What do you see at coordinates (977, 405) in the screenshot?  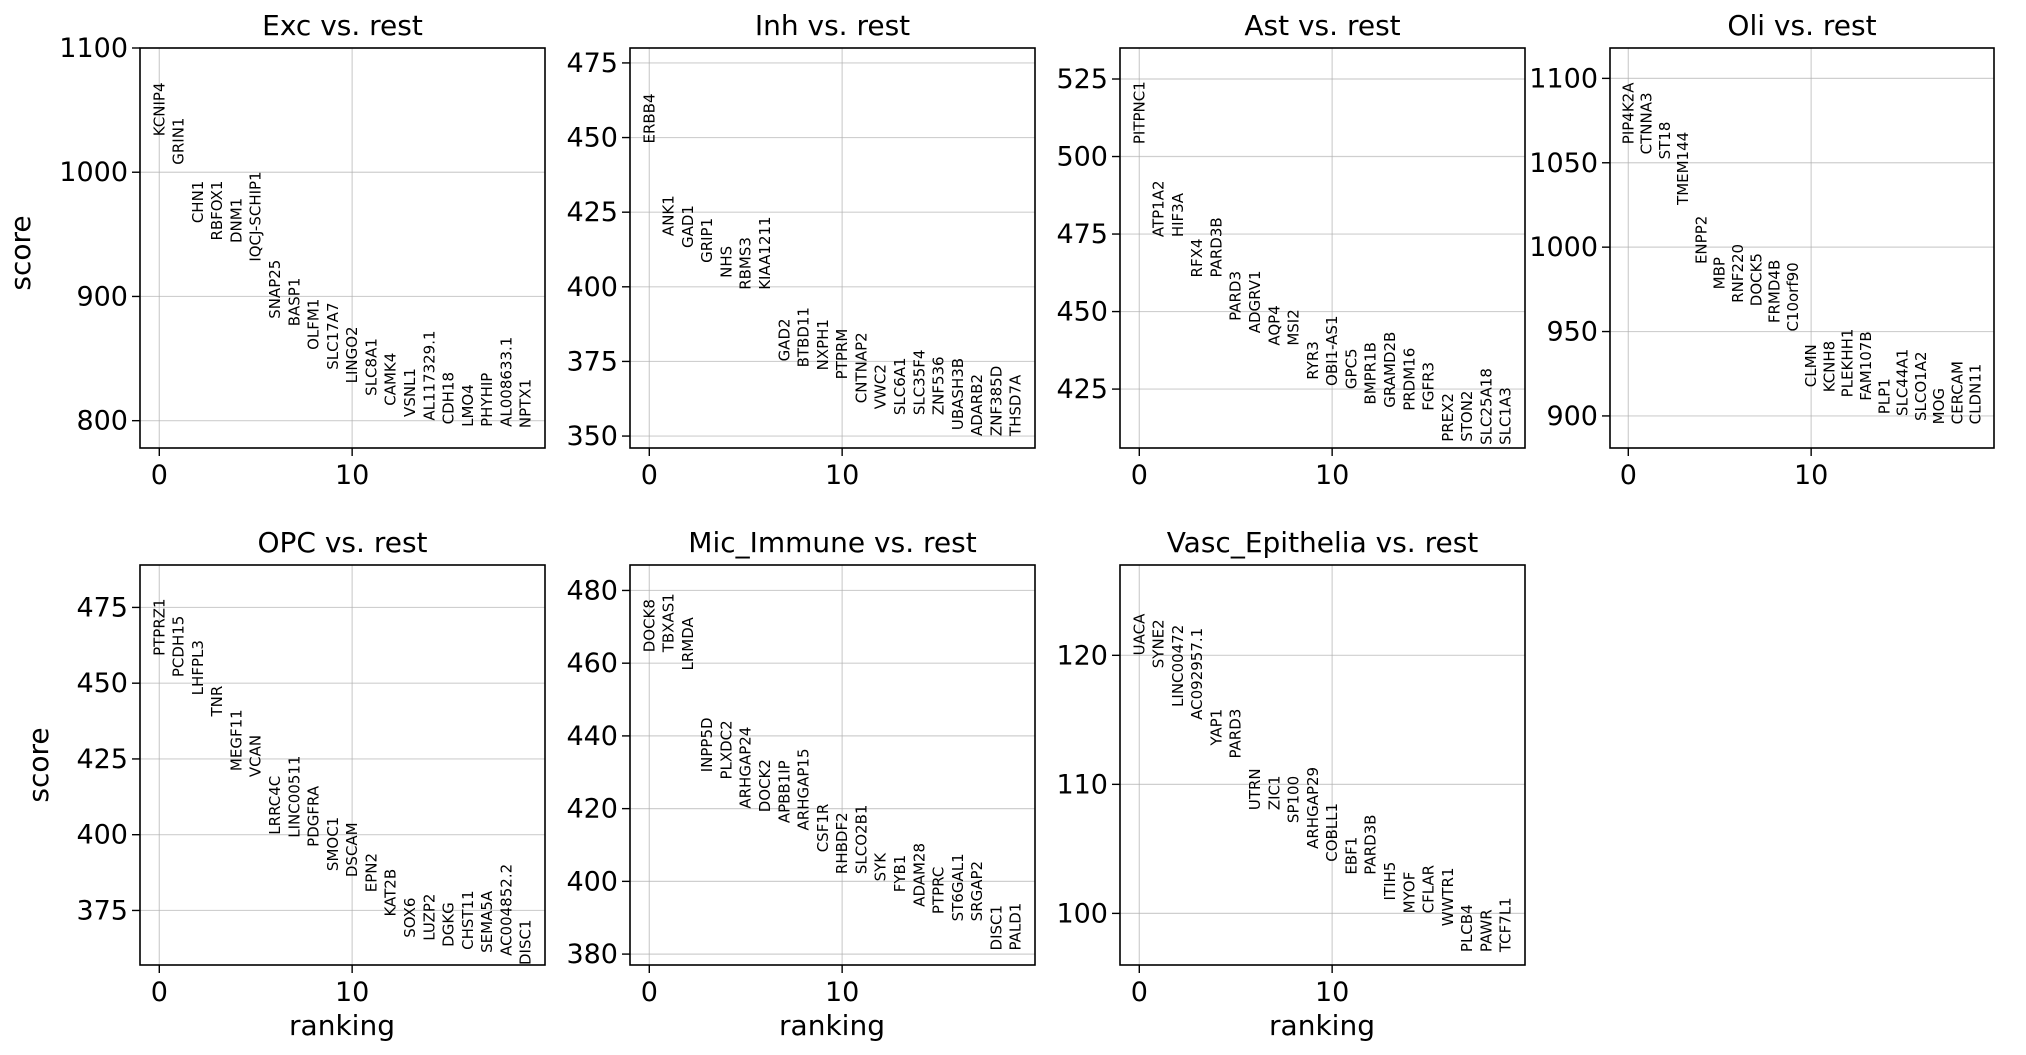 I see `gene-label: ADARB2` at bounding box center [977, 405].